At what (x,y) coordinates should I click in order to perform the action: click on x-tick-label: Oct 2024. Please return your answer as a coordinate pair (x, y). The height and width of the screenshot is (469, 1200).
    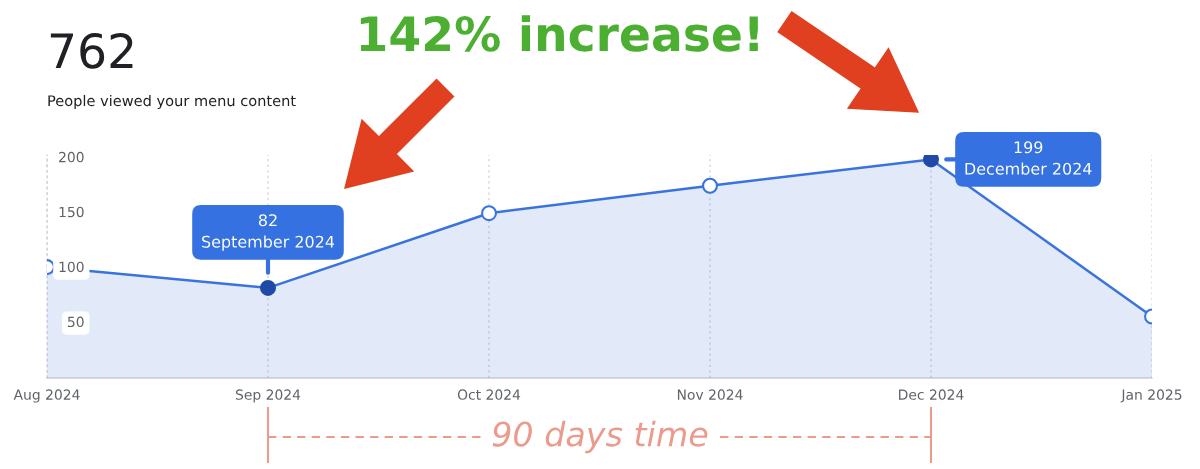
    Looking at the image, I should click on (489, 394).